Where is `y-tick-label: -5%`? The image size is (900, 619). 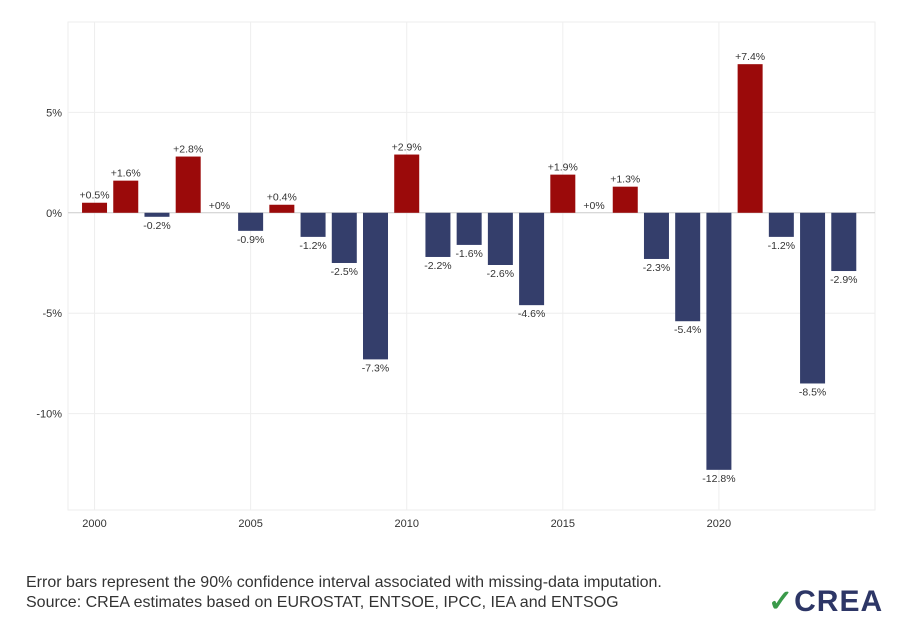 y-tick-label: -5% is located at coordinates (52, 314).